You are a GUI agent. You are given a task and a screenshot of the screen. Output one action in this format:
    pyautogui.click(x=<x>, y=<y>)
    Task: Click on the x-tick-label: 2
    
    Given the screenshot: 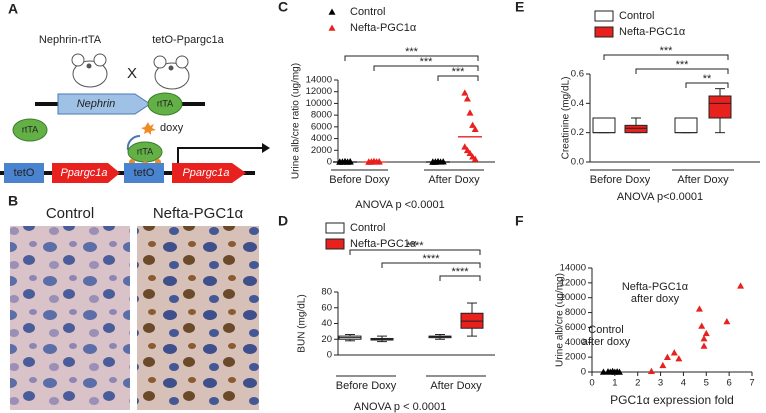 What is the action you would take?
    pyautogui.click(x=637, y=383)
    